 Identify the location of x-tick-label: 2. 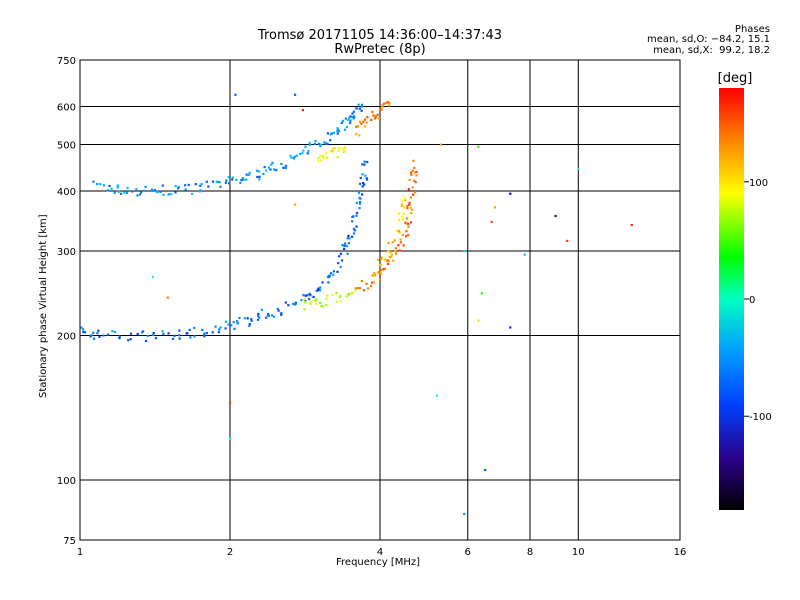
(230, 552).